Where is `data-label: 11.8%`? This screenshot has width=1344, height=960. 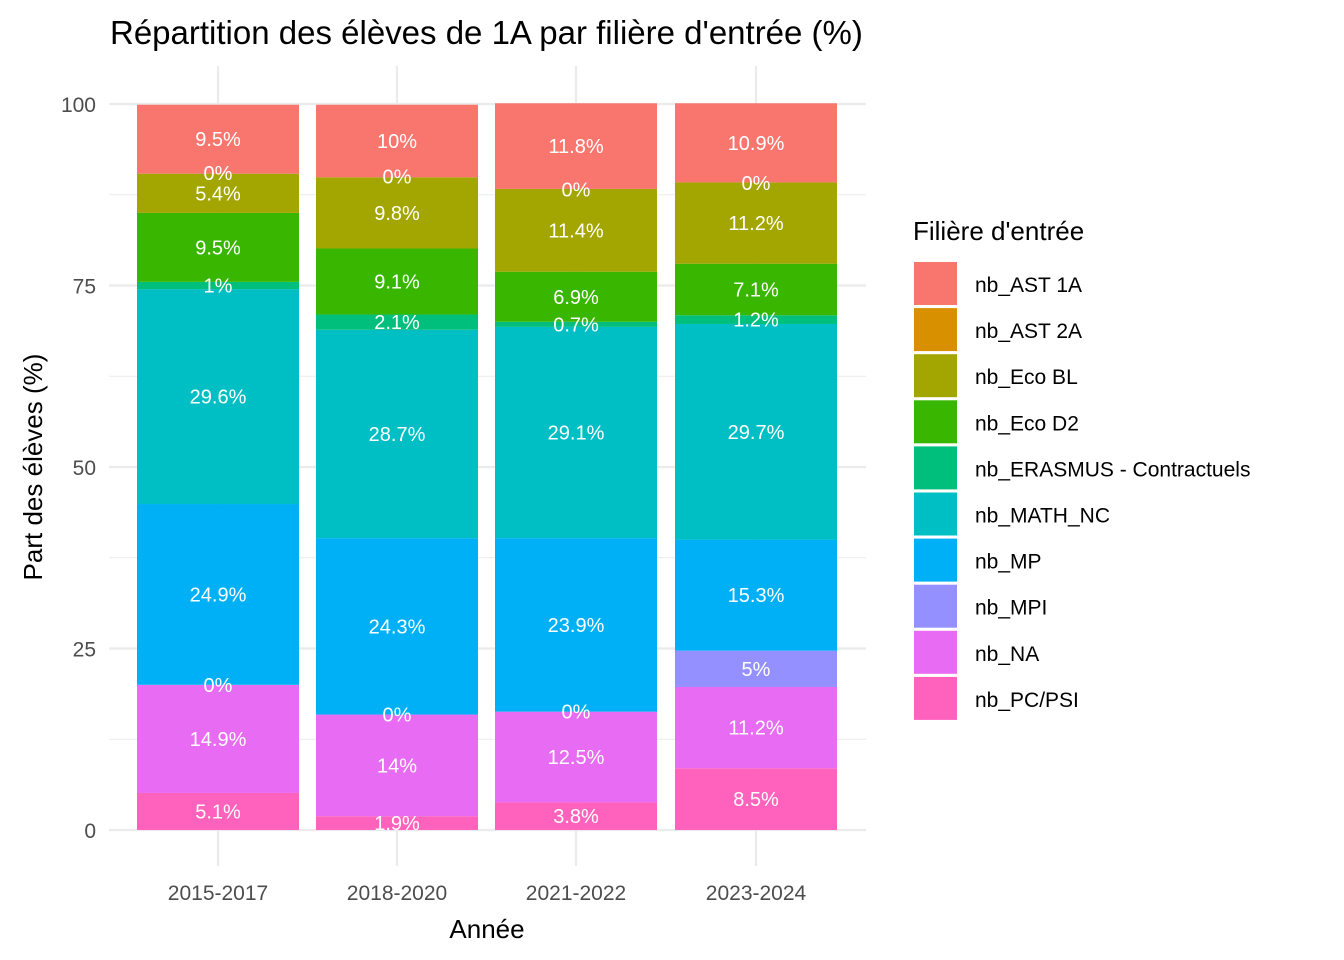
data-label: 11.8% is located at coordinates (575, 147).